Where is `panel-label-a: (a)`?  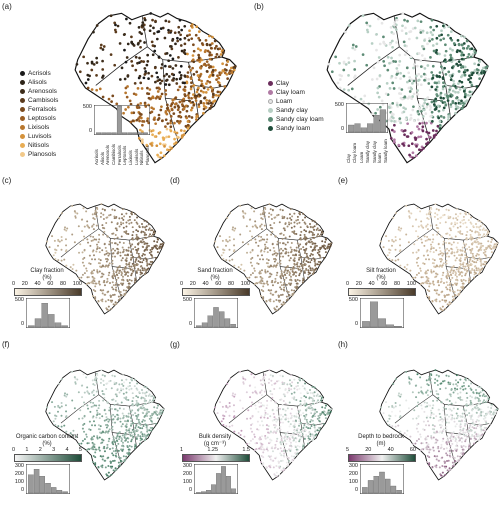 panel-label-a: (a) is located at coordinates (7, 6).